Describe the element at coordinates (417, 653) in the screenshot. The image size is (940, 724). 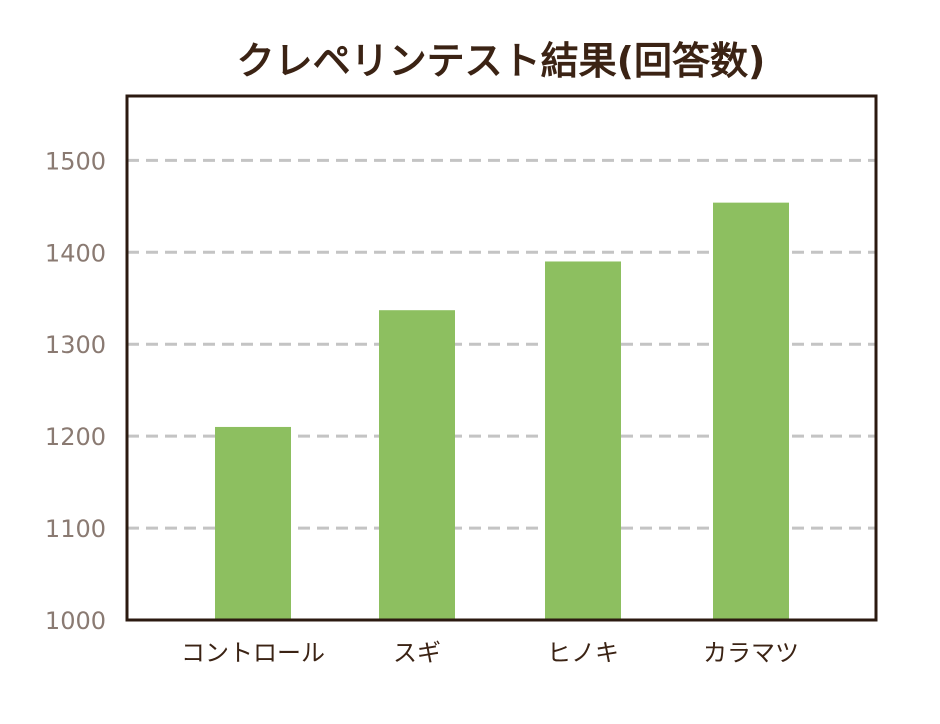
I see `x-tick-label-2: スギ` at that location.